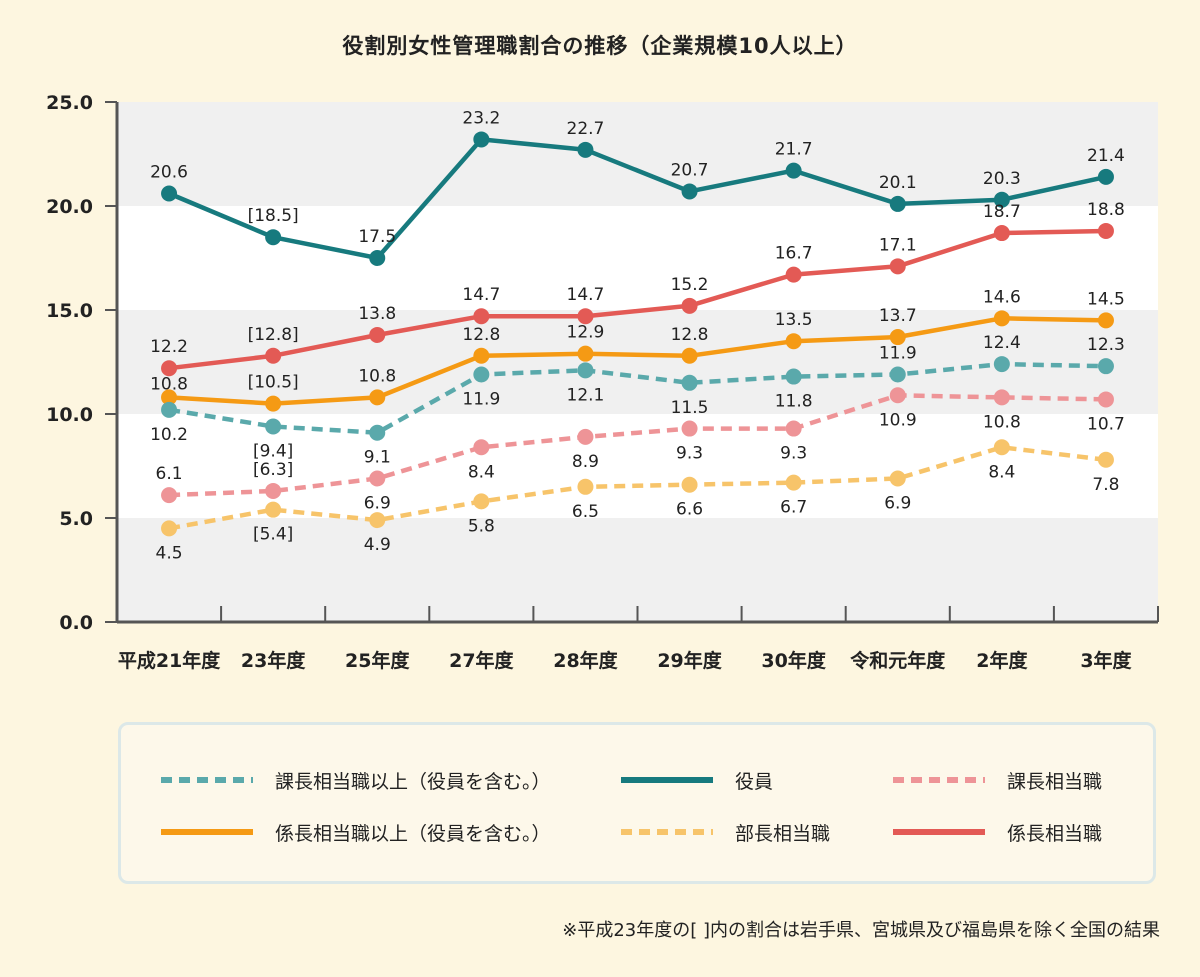 The width and height of the screenshot is (1200, 977). Describe the element at coordinates (481, 472) in the screenshot. I see `data-label-kacho: 8.4` at that location.